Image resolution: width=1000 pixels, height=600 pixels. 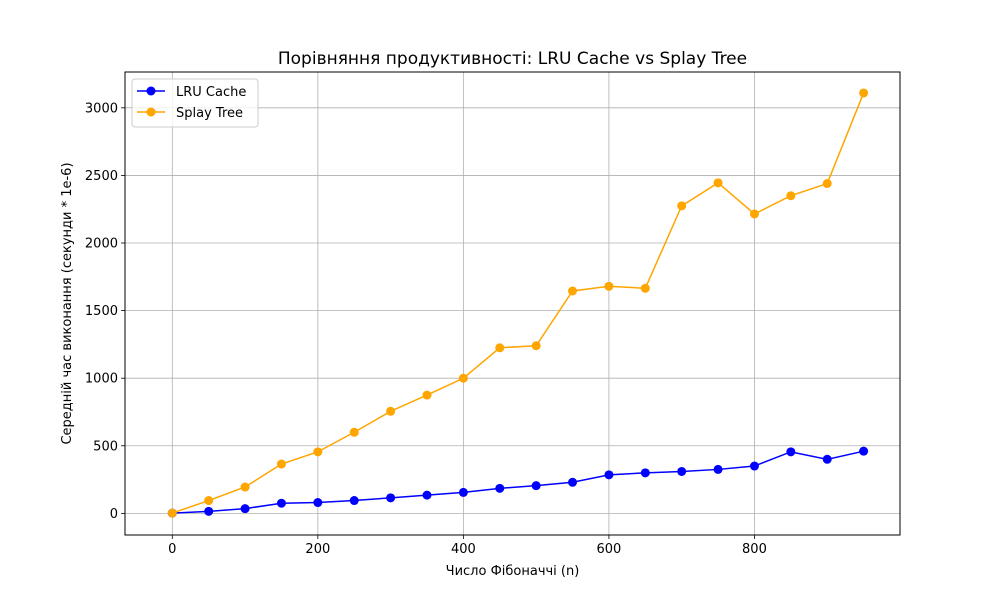 What do you see at coordinates (317, 549) in the screenshot?
I see `x-tick-label: 200` at bounding box center [317, 549].